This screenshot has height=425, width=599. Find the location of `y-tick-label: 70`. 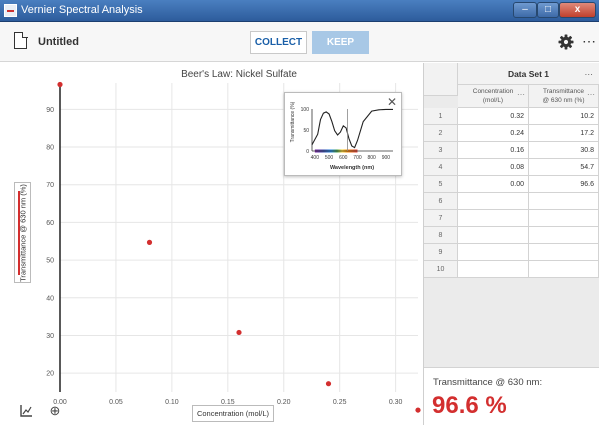

y-tick-label: 70 is located at coordinates (50, 185).